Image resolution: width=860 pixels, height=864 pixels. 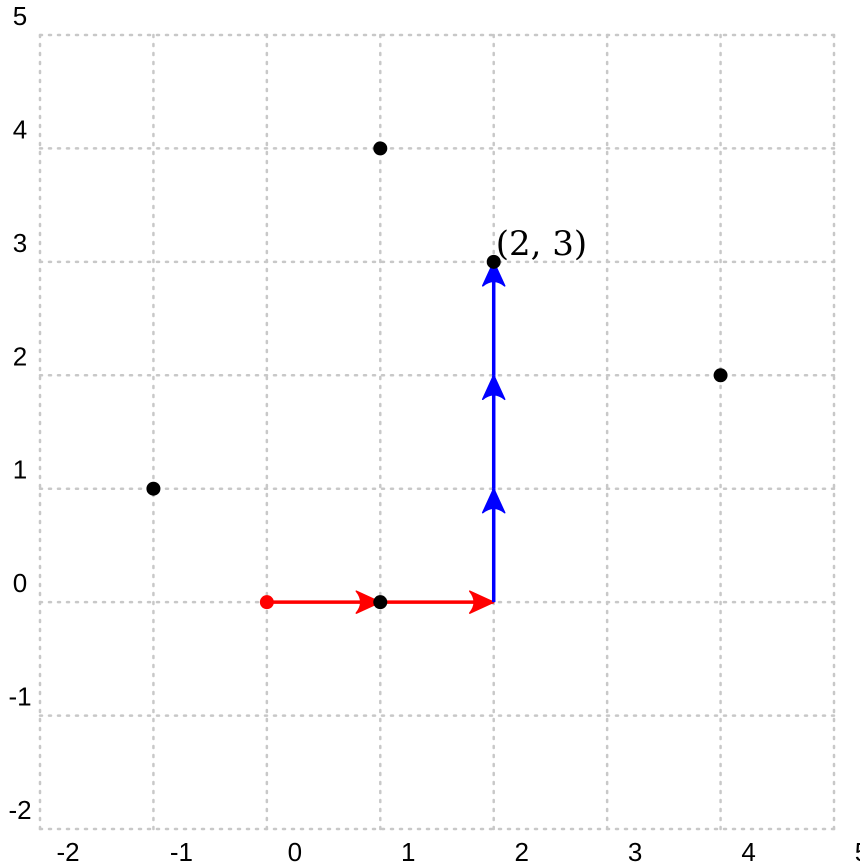 I want to click on x-tick-label: 4, so click(x=748, y=850).